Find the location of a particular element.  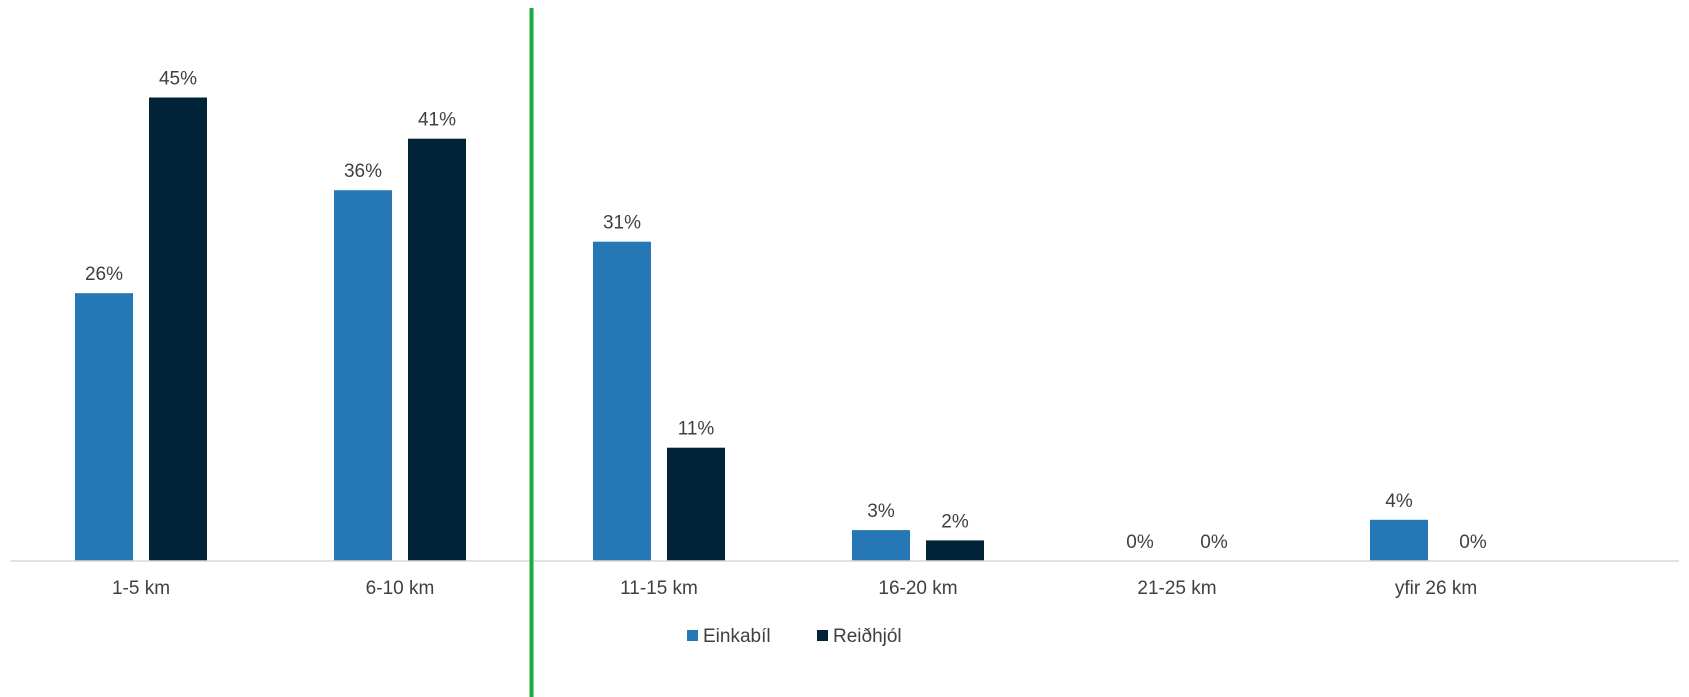

data-label-einkabil-6: 4% is located at coordinates (1399, 501).